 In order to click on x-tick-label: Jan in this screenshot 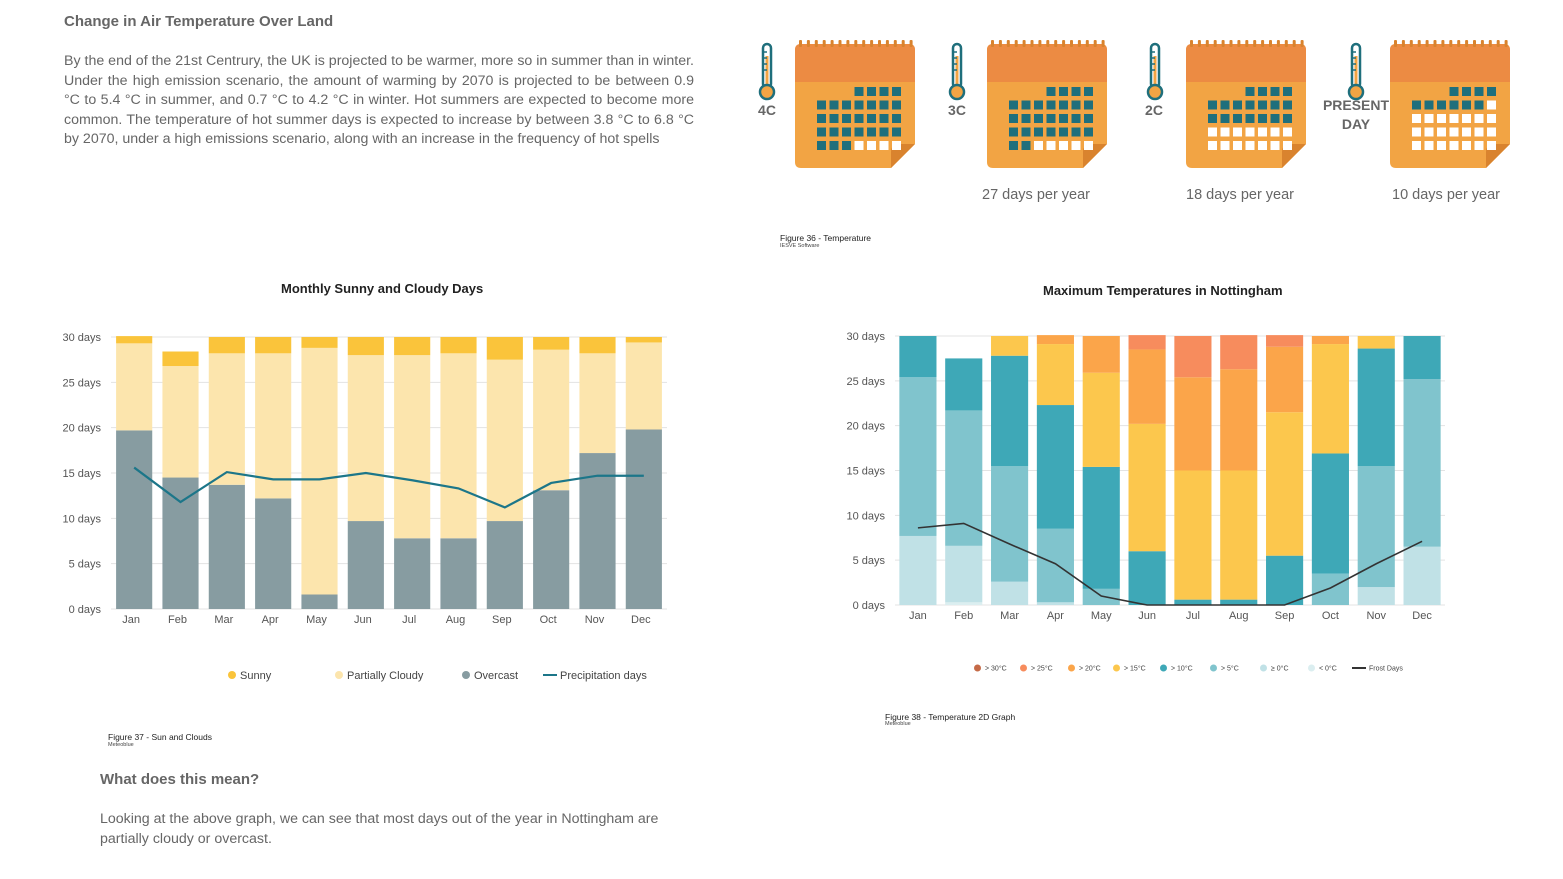, I will do `click(918, 616)`.